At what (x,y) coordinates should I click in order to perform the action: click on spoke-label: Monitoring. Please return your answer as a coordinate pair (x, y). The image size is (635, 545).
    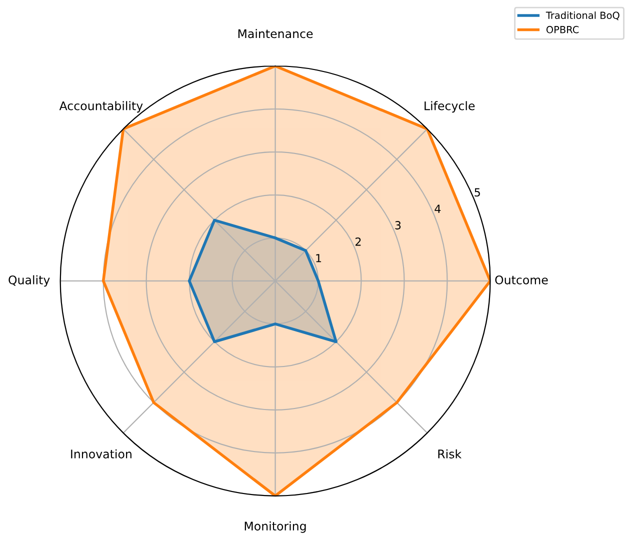
    Looking at the image, I should click on (275, 527).